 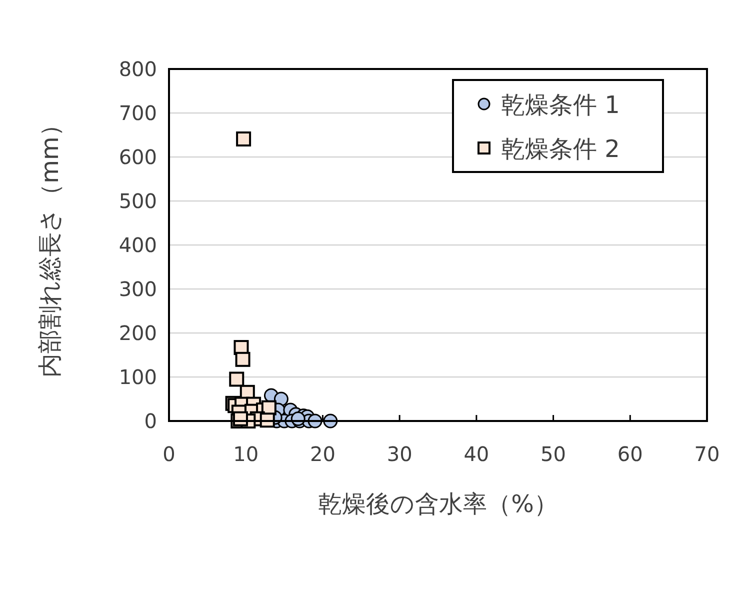 What do you see at coordinates (477, 454) in the screenshot?
I see `x-tick-label: 40` at bounding box center [477, 454].